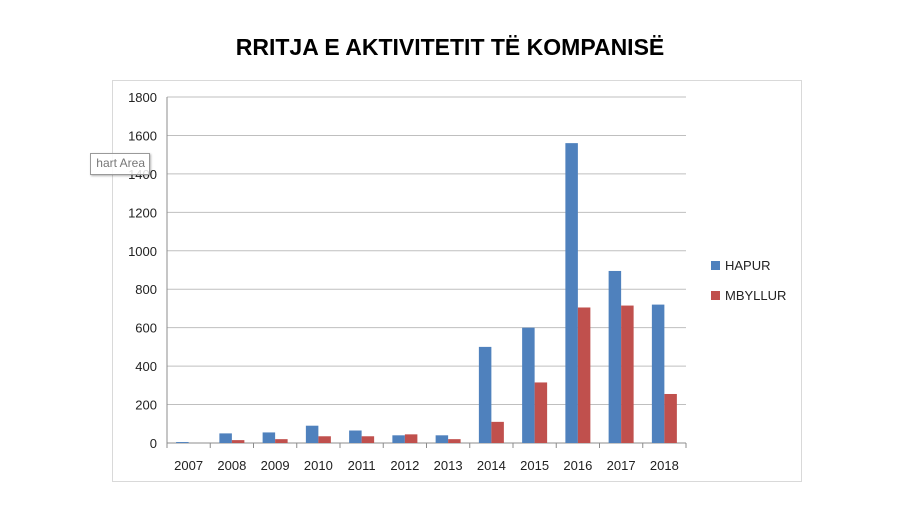 This screenshot has height=506, width=900. What do you see at coordinates (715, 295) in the screenshot?
I see `legend-swatch-mbyllur` at bounding box center [715, 295].